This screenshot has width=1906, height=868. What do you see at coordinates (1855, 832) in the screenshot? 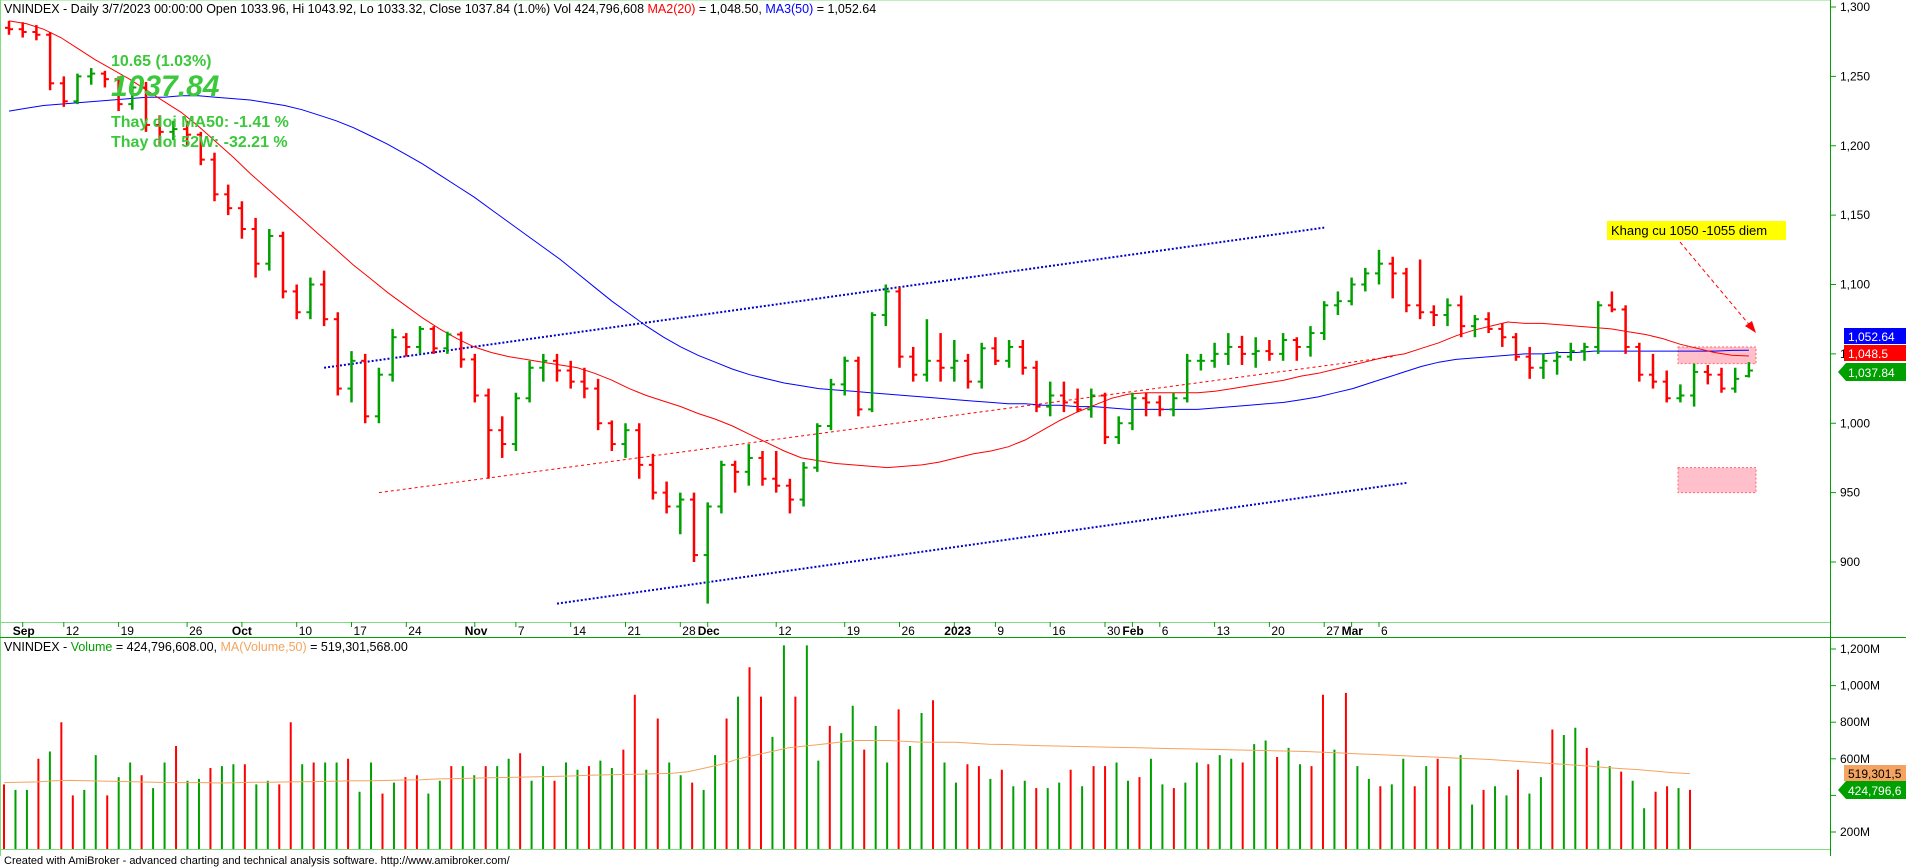
I see `volume-tick-label: 200M` at bounding box center [1855, 832].